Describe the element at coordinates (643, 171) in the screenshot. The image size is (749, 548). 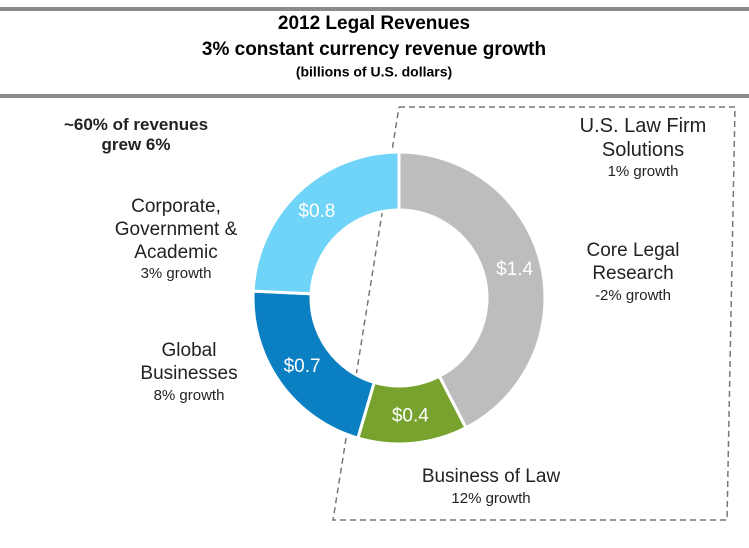
I see `group-growth: 1% growth` at that location.